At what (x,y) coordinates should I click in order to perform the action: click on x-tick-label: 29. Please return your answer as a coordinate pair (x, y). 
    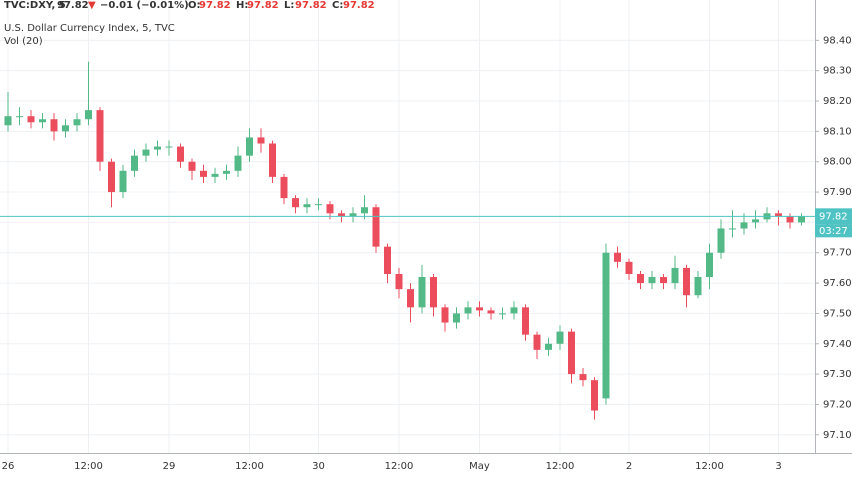
    Looking at the image, I should click on (169, 466).